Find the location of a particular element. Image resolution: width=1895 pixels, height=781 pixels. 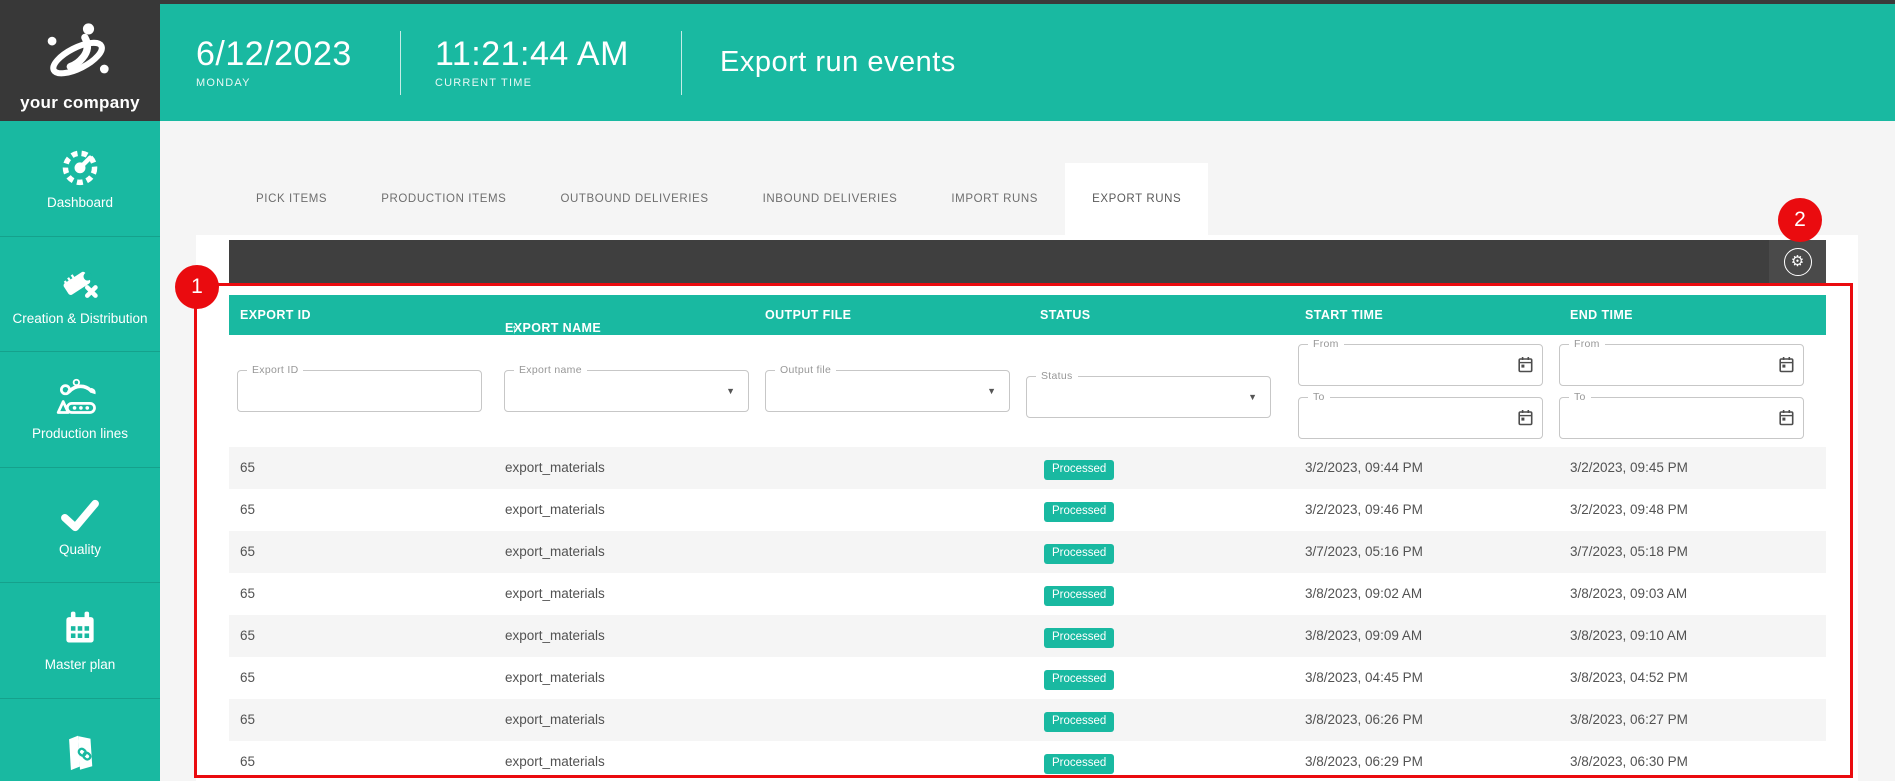

cell-start-time: 3/8/2023, 04:45 PM is located at coordinates (1364, 677).